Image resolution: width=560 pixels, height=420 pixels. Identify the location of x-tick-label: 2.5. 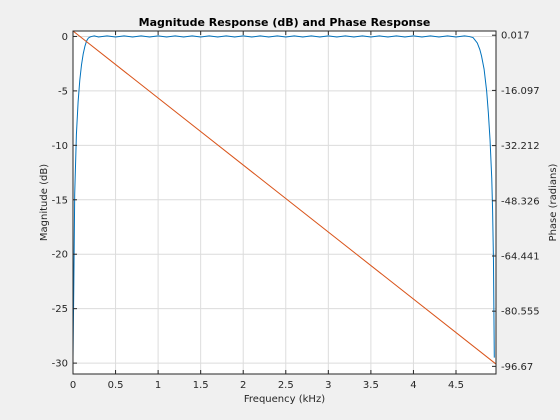
(286, 385).